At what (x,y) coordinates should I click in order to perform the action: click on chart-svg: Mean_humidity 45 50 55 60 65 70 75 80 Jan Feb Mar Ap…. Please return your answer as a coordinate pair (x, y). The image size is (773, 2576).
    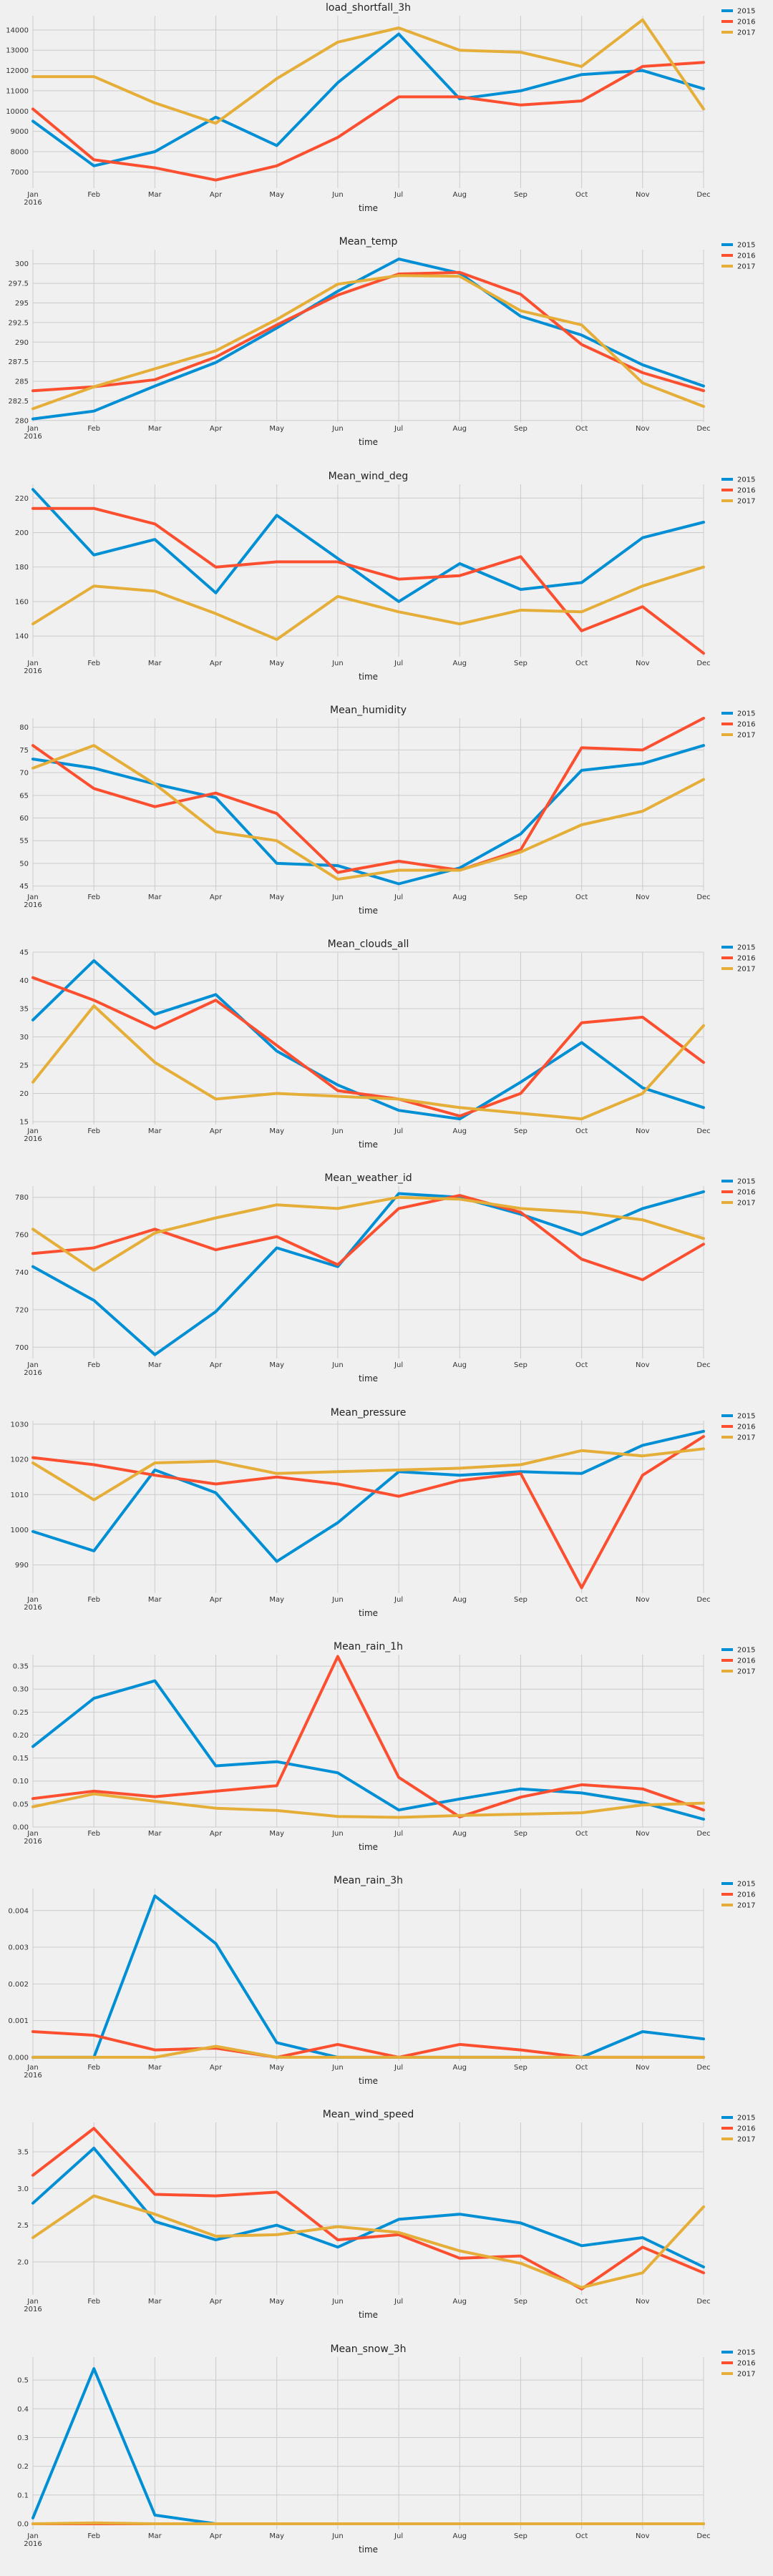
    Looking at the image, I should click on (387, 810).